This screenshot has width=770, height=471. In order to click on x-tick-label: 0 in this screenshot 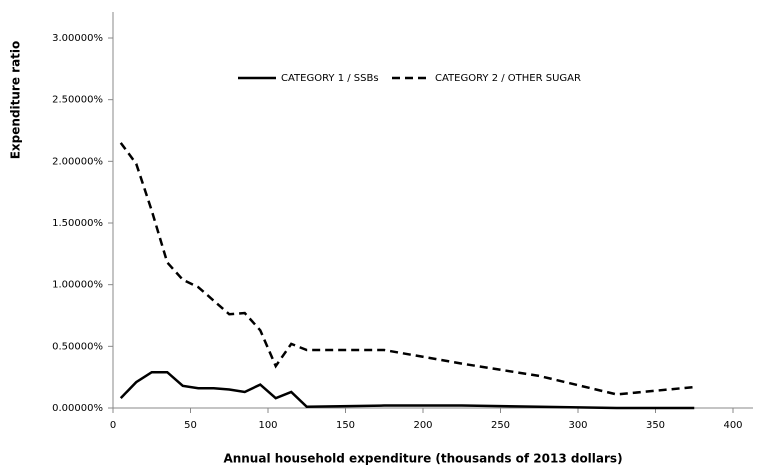, I will do `click(113, 425)`.